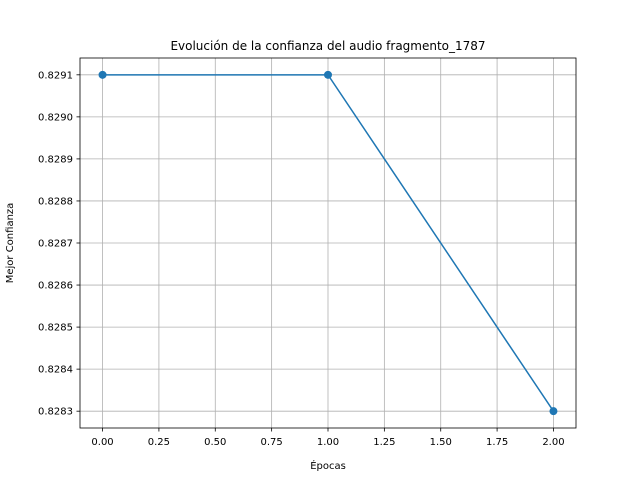  I want to click on x-tick-label: 0.25, so click(159, 442).